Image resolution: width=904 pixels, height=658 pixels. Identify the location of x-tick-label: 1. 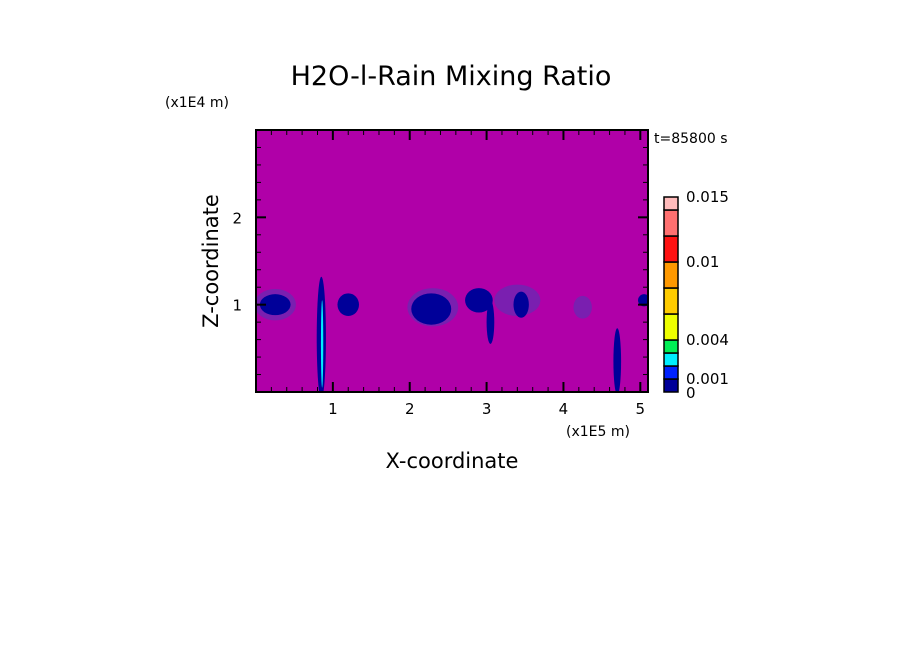
(333, 409).